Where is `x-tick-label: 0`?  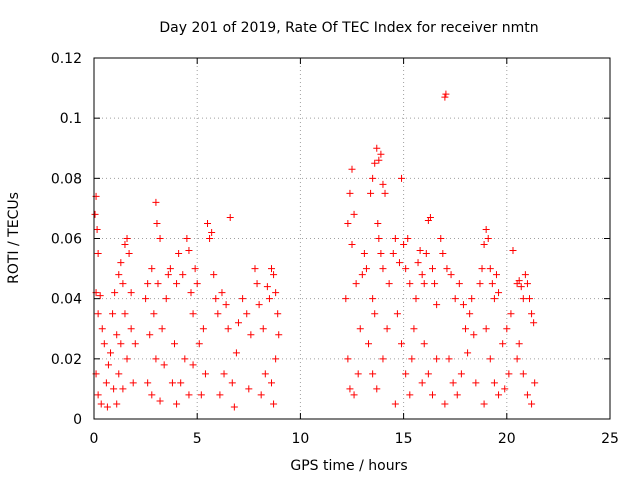 x-tick-label: 0 is located at coordinates (94, 439).